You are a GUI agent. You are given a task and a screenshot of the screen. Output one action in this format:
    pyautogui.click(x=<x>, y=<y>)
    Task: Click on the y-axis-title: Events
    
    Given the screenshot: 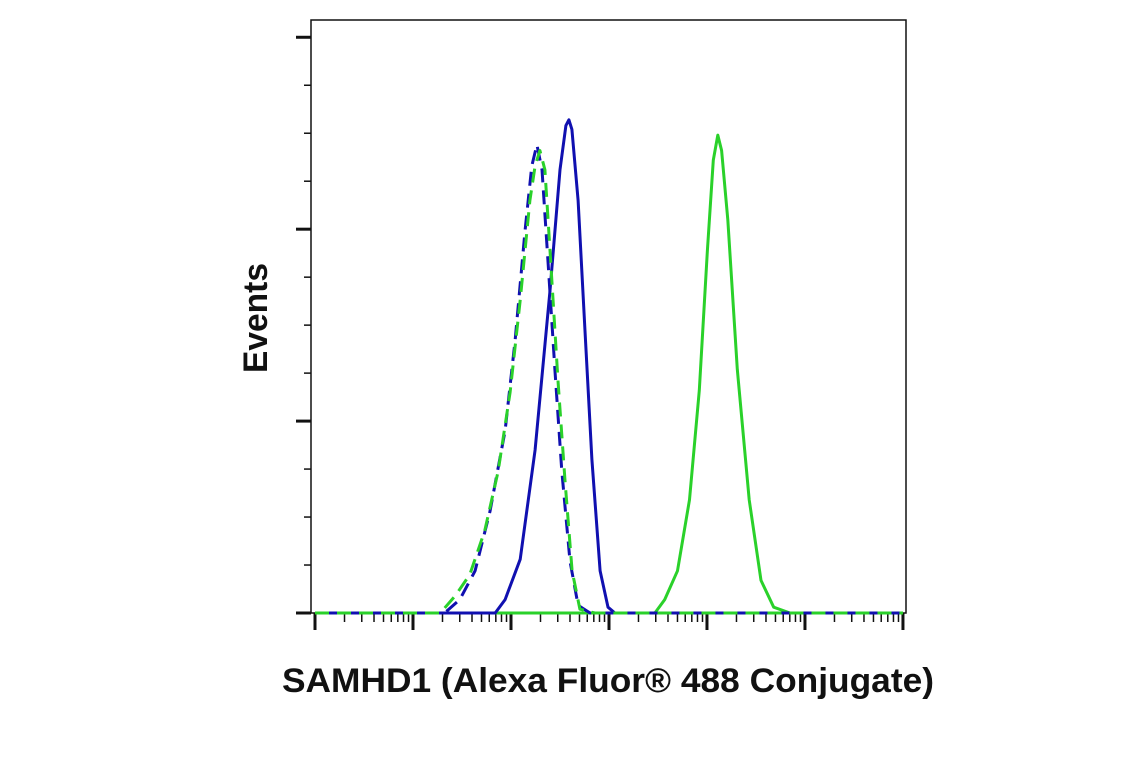 What is the action you would take?
    pyautogui.click(x=256, y=318)
    